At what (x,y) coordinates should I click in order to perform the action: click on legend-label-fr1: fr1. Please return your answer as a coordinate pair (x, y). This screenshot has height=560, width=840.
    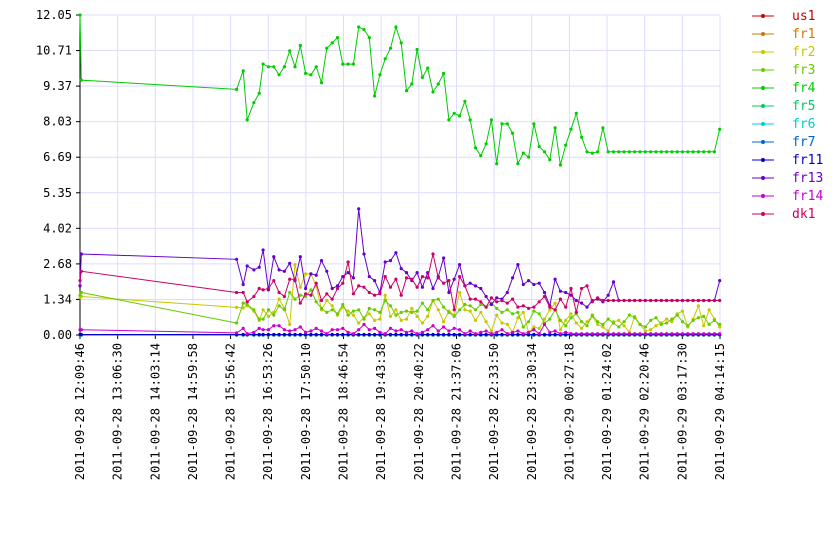
    Looking at the image, I should click on (803, 34).